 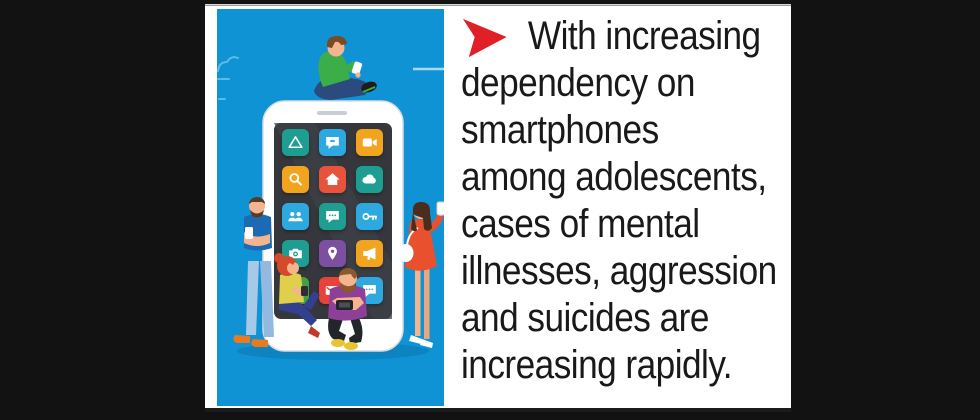 What do you see at coordinates (295, 253) in the screenshot?
I see `camera-app-icon` at bounding box center [295, 253].